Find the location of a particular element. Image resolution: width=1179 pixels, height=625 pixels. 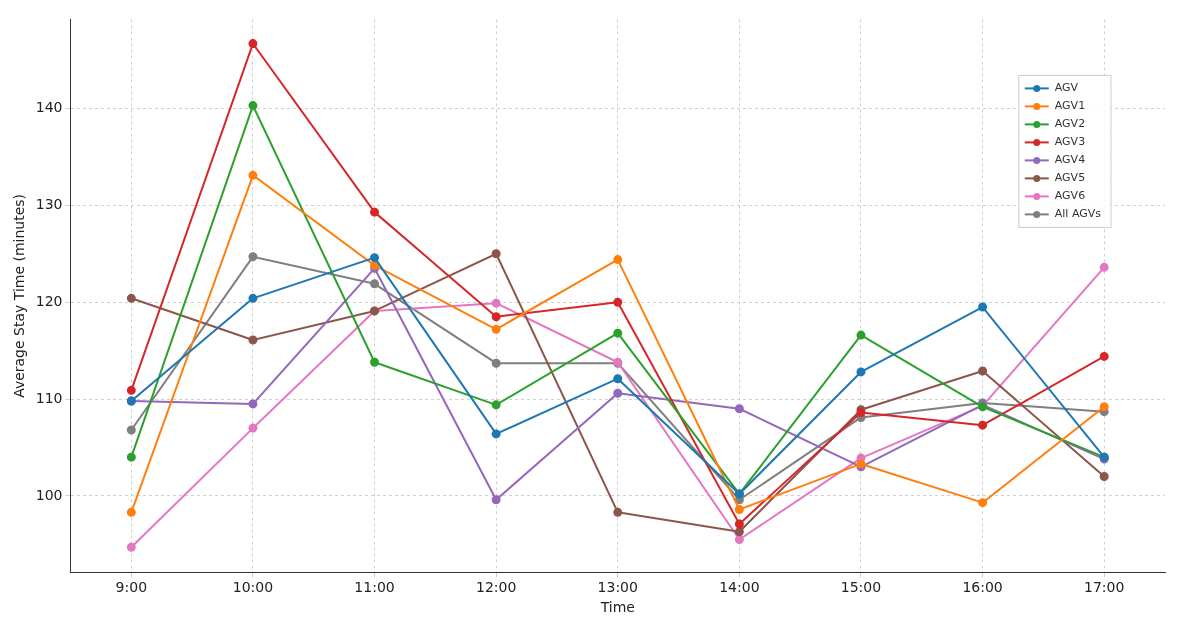

legend-label: AGV3 is located at coordinates (1070, 142).